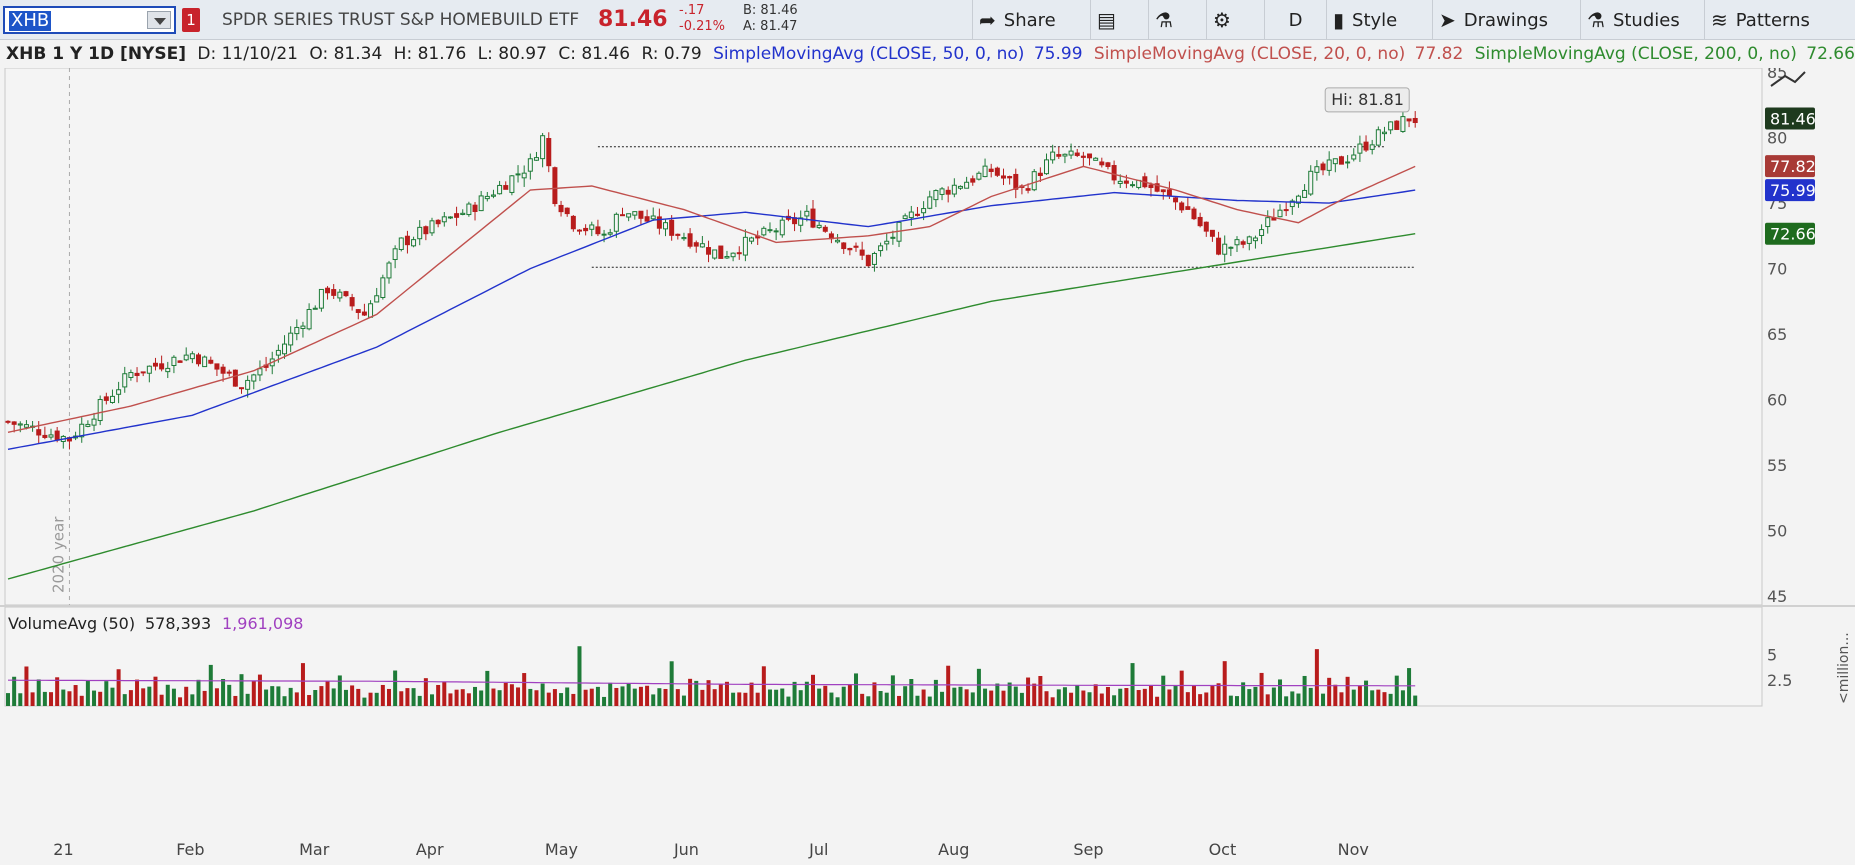  I want to click on header-range: R: 0.79, so click(671, 54).